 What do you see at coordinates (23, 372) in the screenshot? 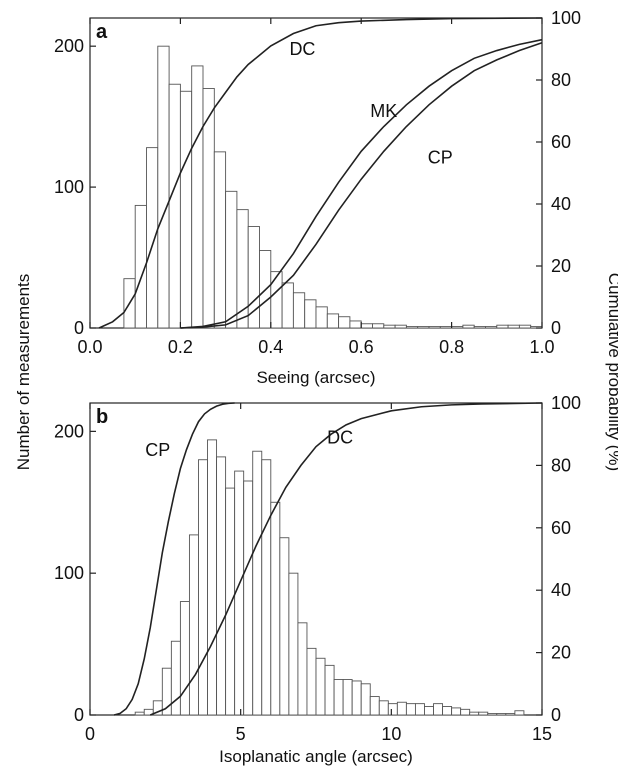
I see `left-y-axis-label: Number of measurements` at bounding box center [23, 372].